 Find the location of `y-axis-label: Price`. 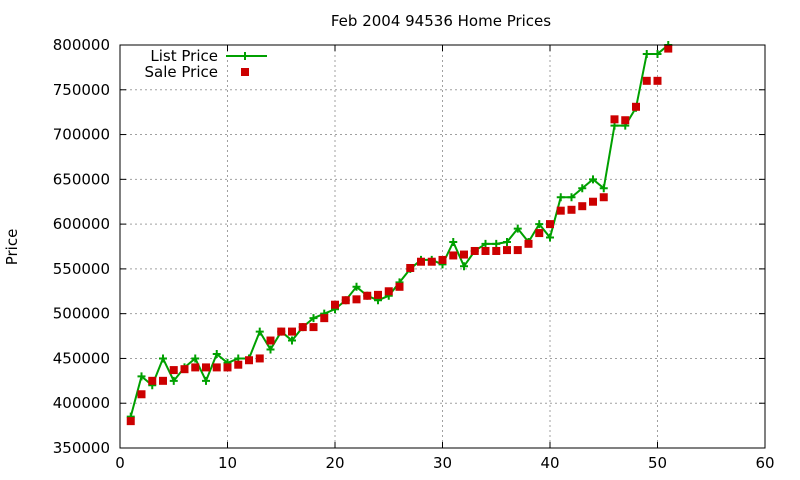

y-axis-label: Price is located at coordinates (12, 247).